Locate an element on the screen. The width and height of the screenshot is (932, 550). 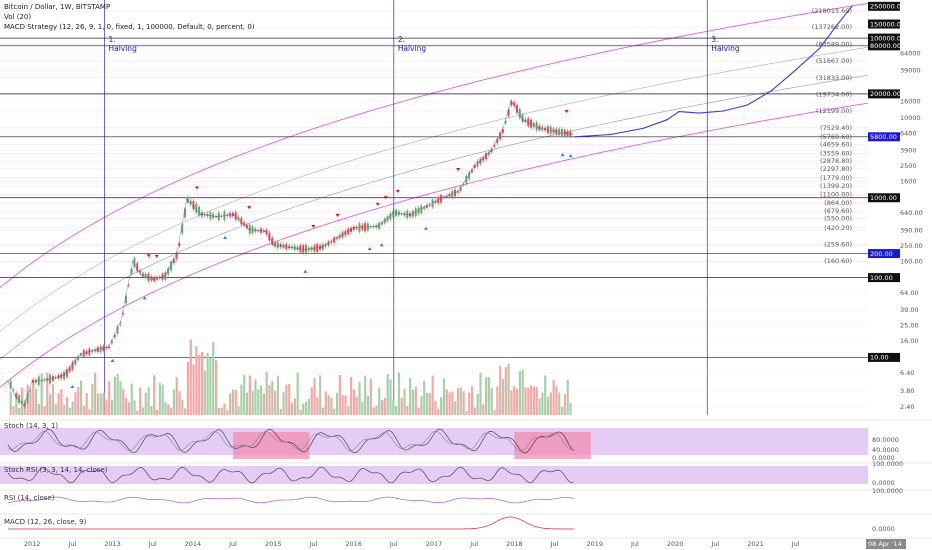
axis-scale-label: 2500 is located at coordinates (908, 166).